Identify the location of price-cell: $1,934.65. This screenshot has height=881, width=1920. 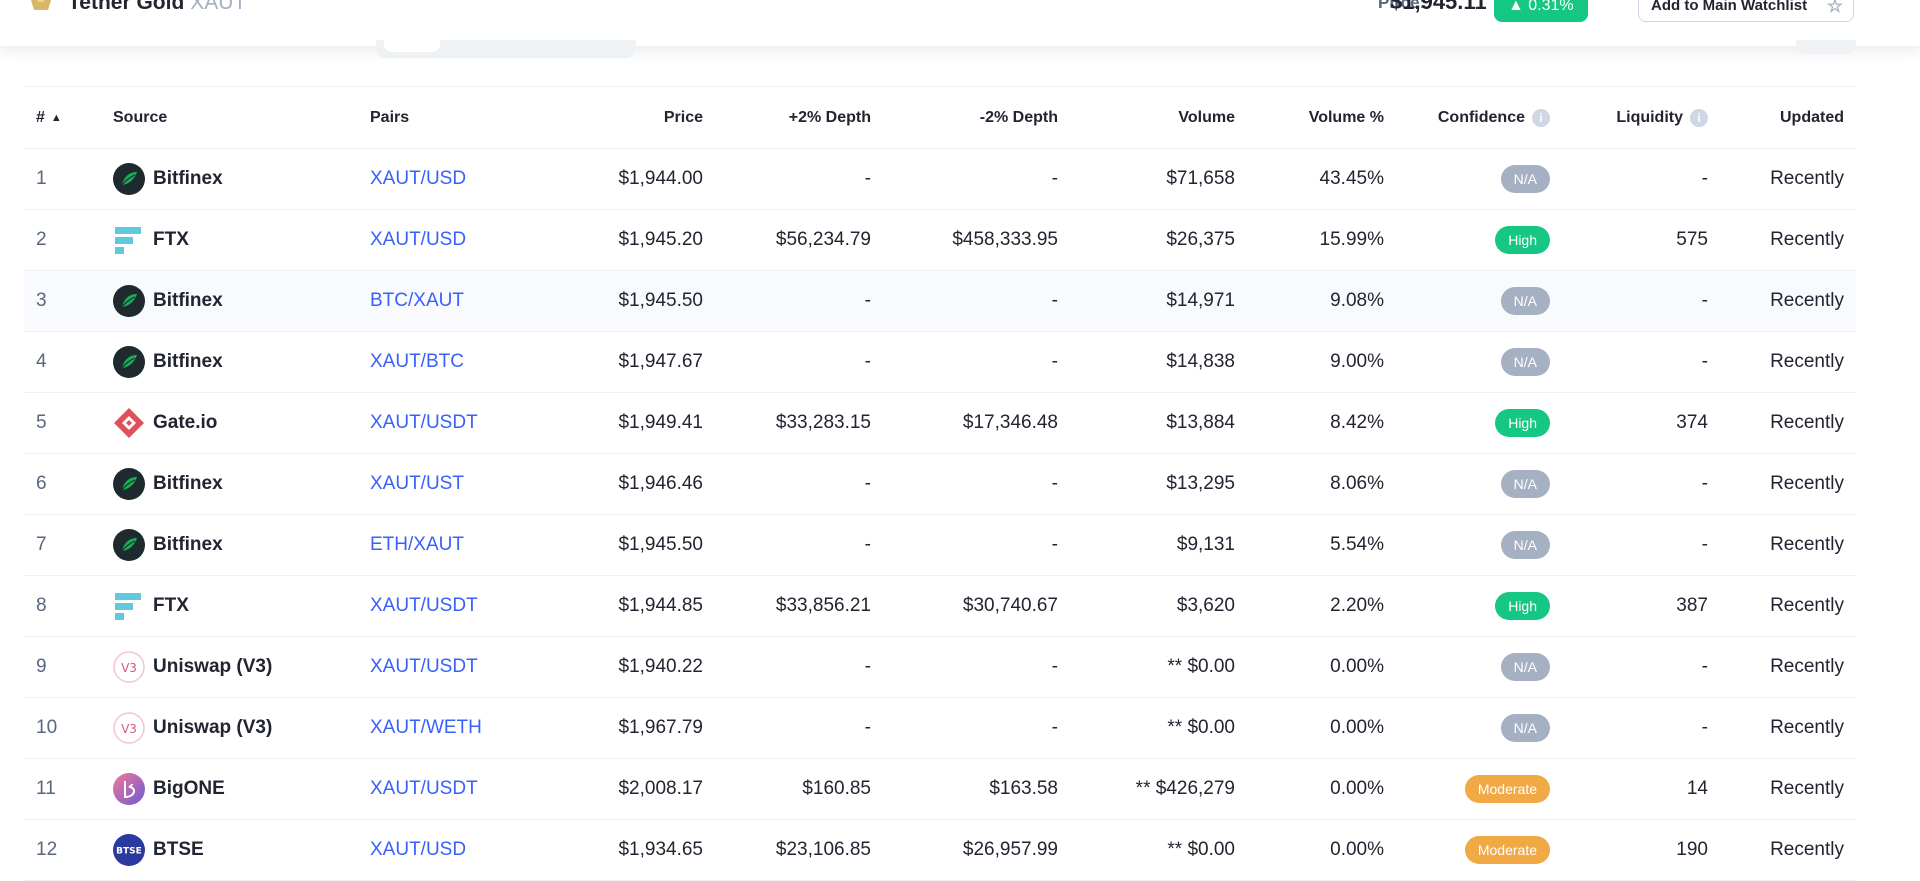
(660, 849).